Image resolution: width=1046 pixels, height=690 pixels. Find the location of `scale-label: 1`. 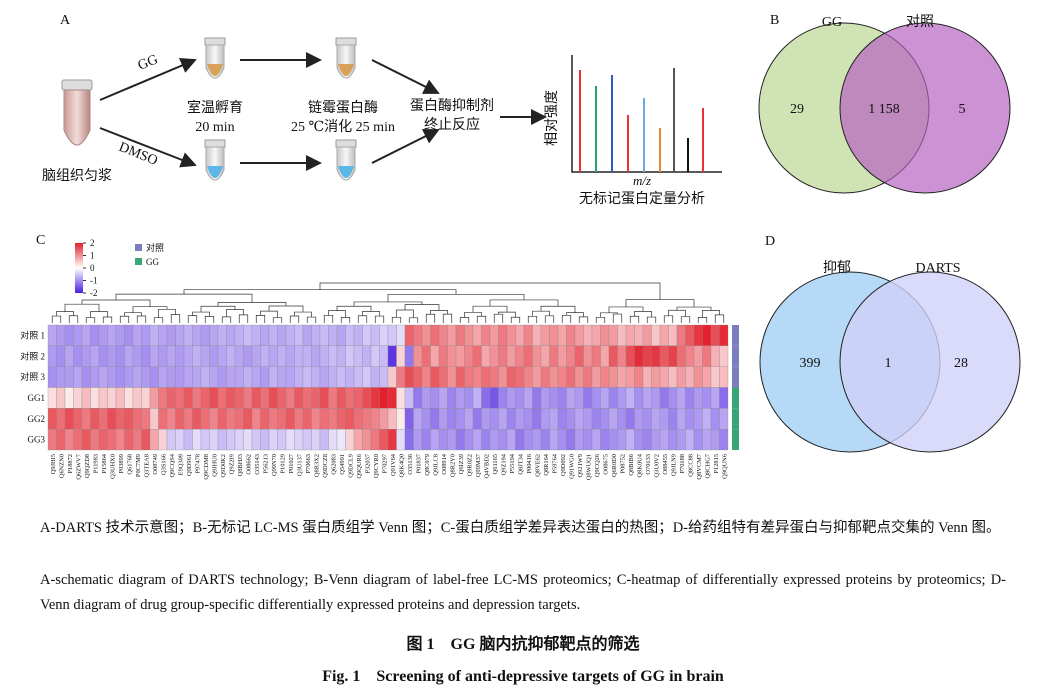

scale-label: 1 is located at coordinates (92, 256).